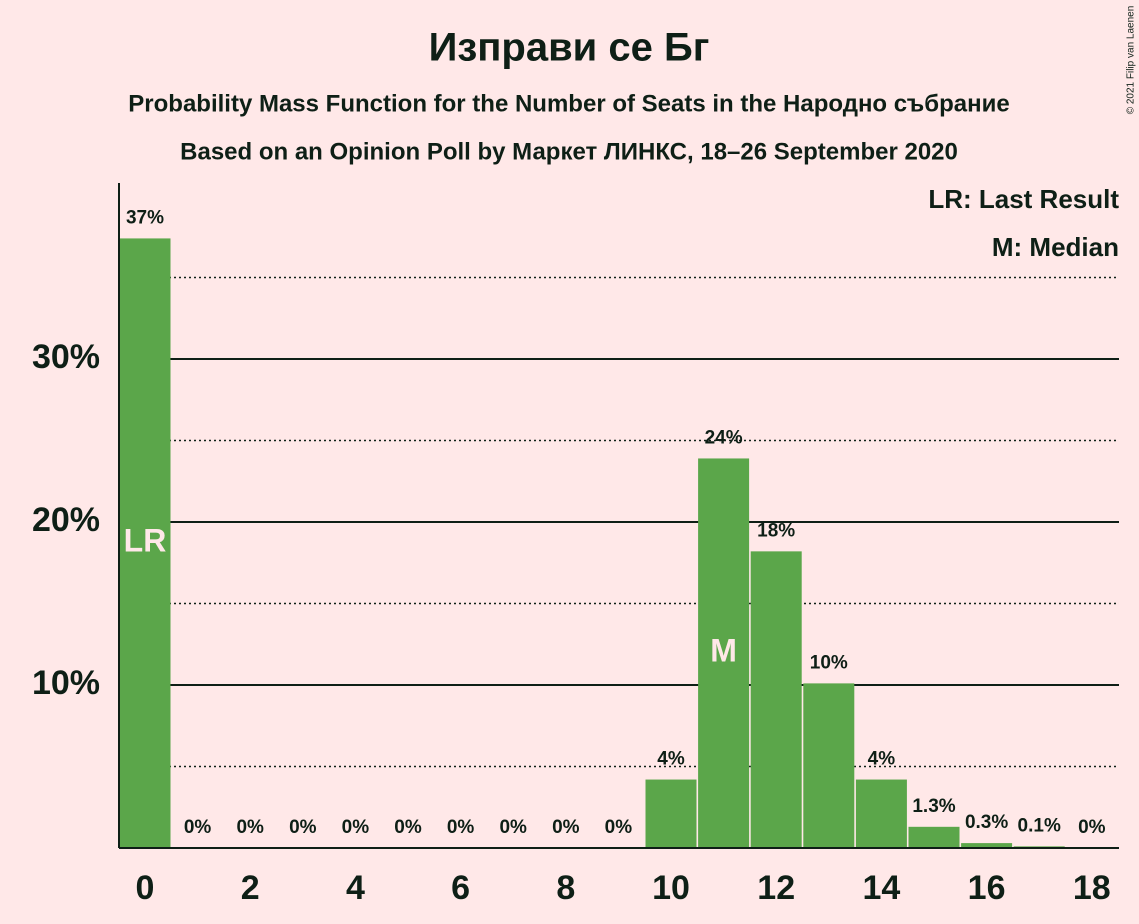  What do you see at coordinates (776, 888) in the screenshot?
I see `x-tick-label: 12` at bounding box center [776, 888].